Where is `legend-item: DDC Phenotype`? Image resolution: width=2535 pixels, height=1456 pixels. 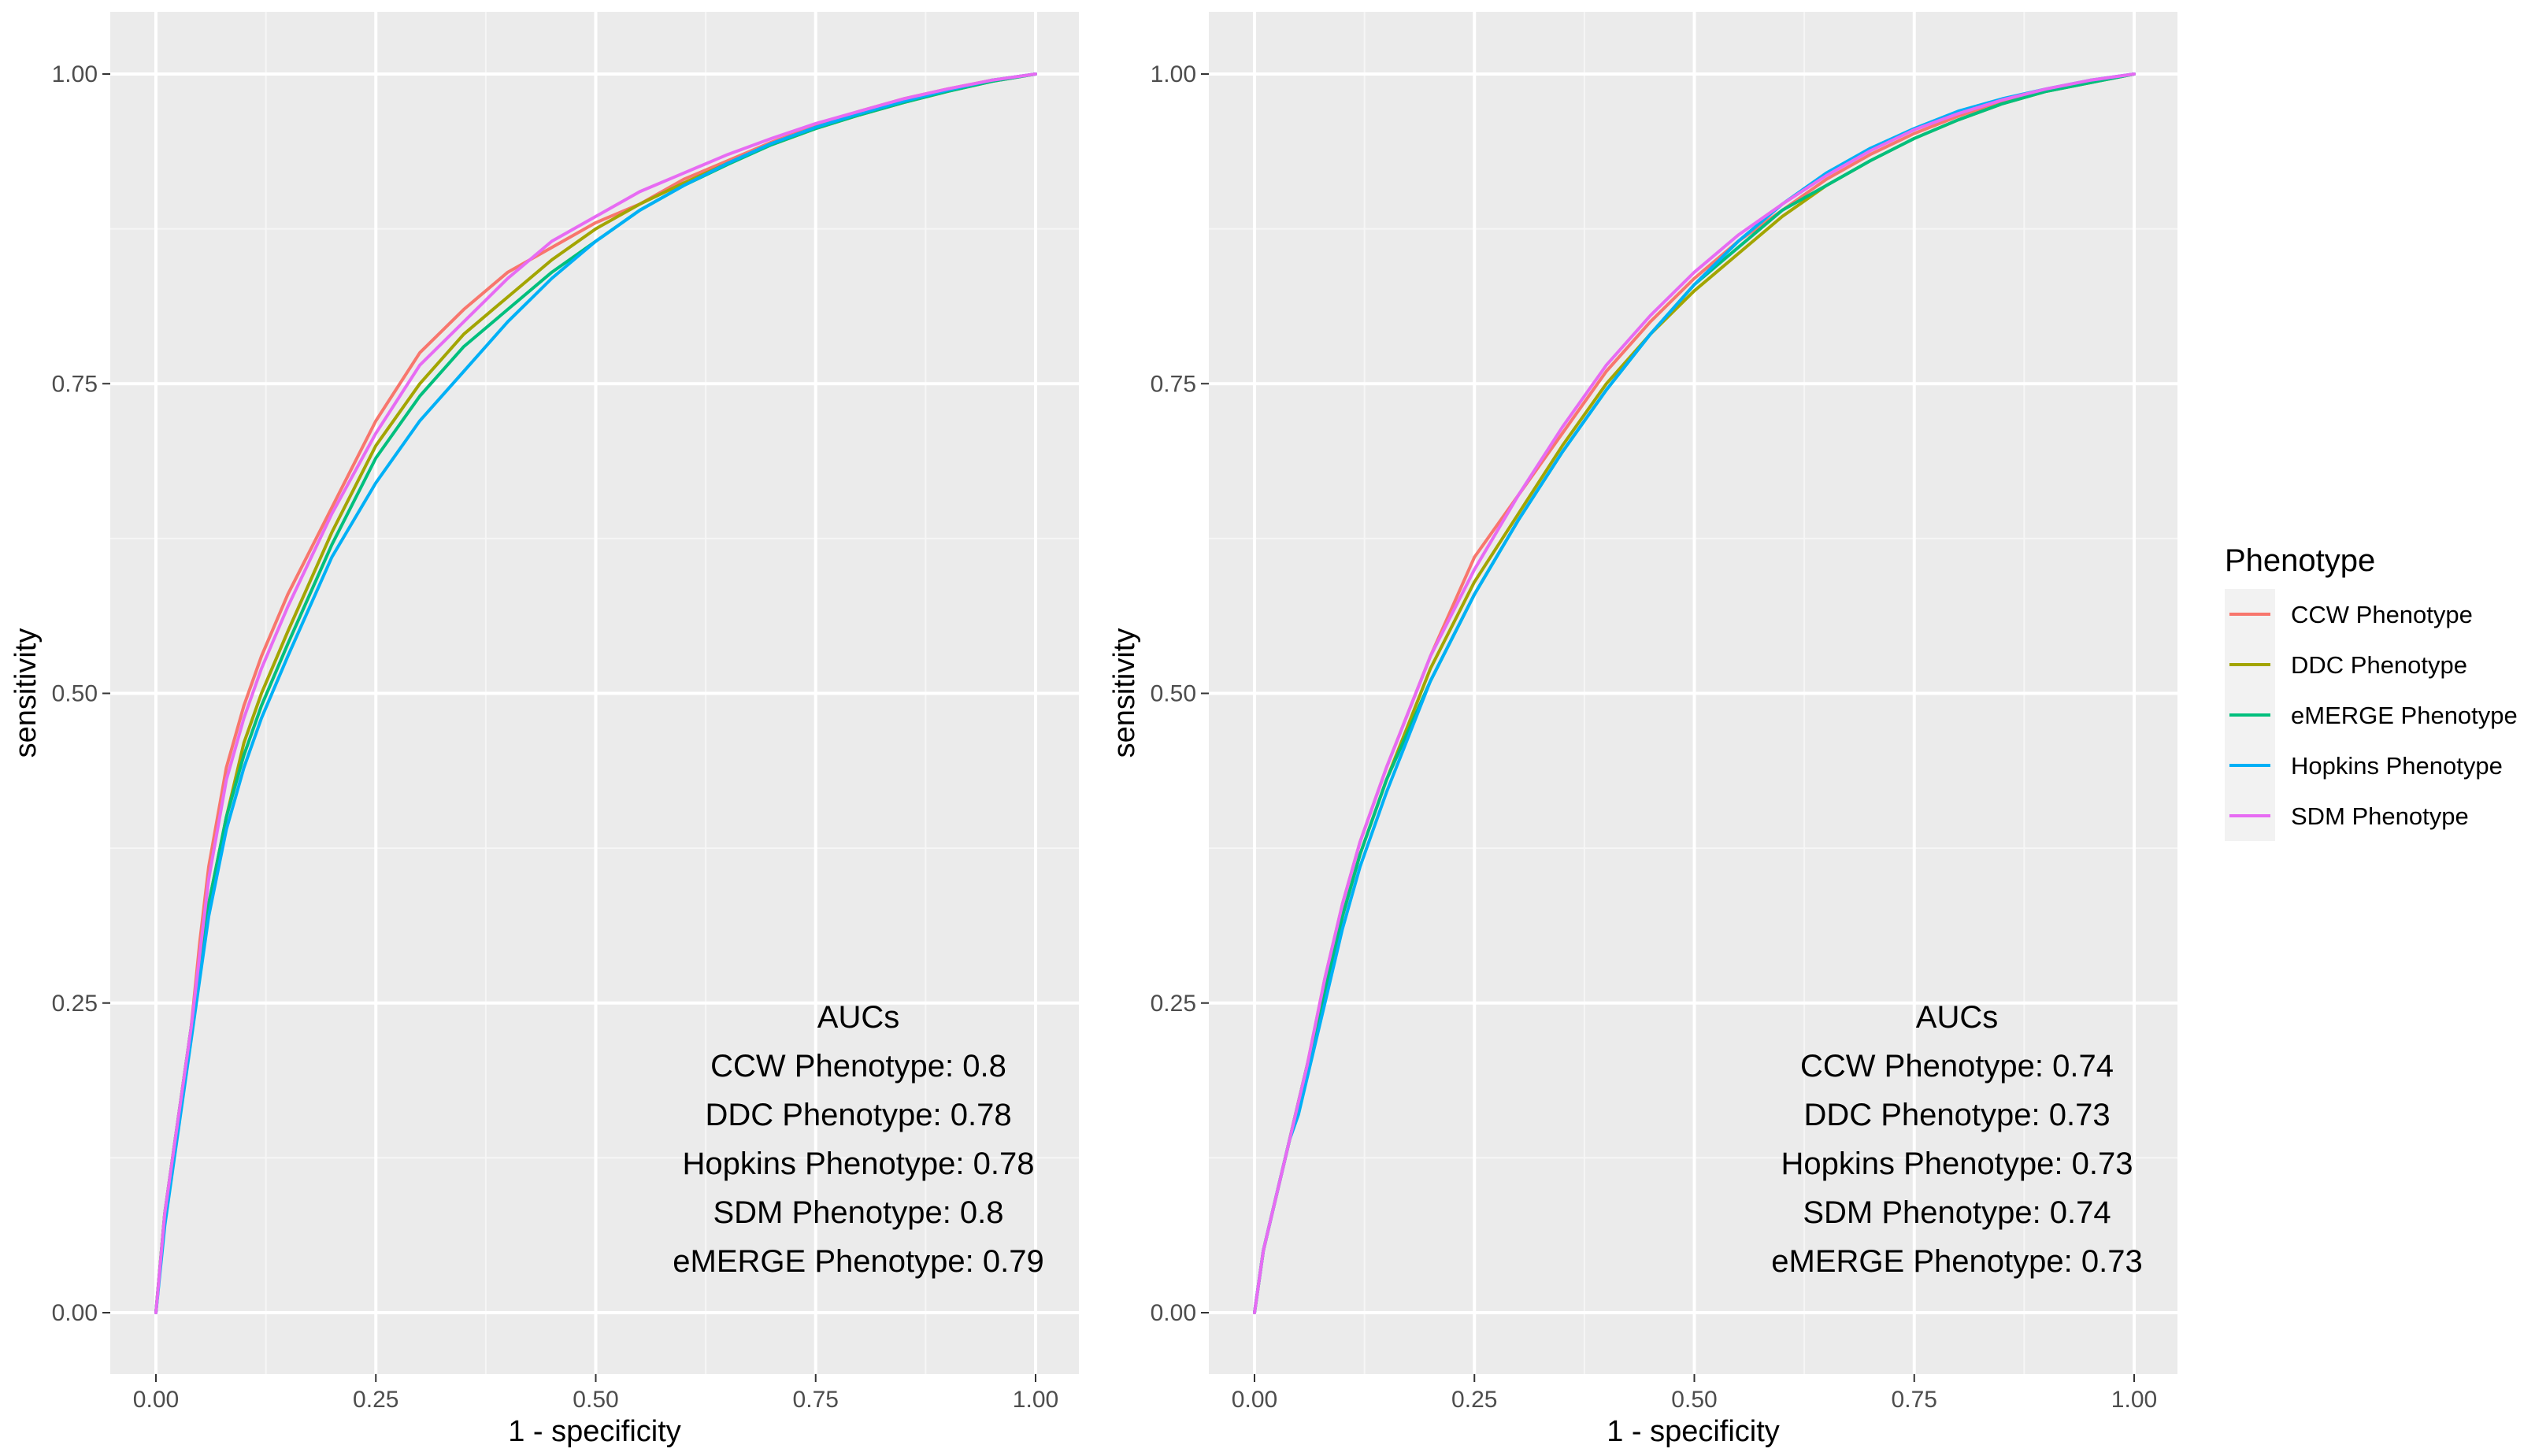
legend-item: DDC Phenotype is located at coordinates (2346, 664).